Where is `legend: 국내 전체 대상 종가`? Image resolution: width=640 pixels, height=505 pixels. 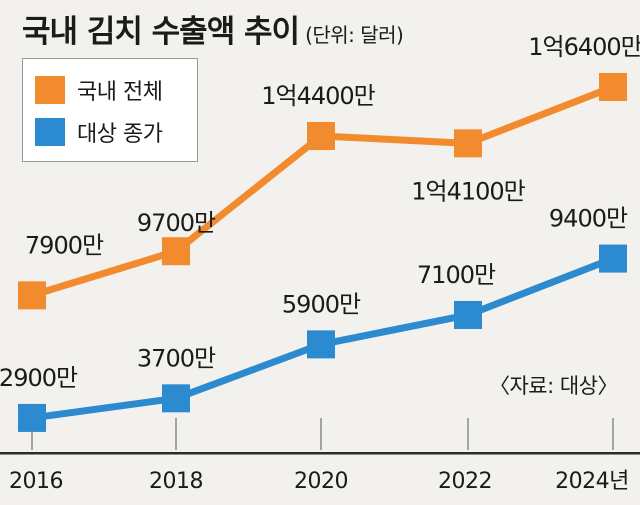 legend: 국내 전체 대상 종가 is located at coordinates (110, 110).